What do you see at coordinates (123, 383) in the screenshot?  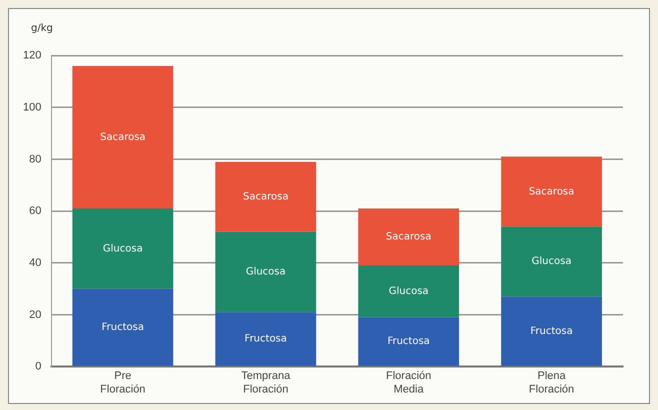 I see `x-tick-label: Pre Floración` at bounding box center [123, 383].